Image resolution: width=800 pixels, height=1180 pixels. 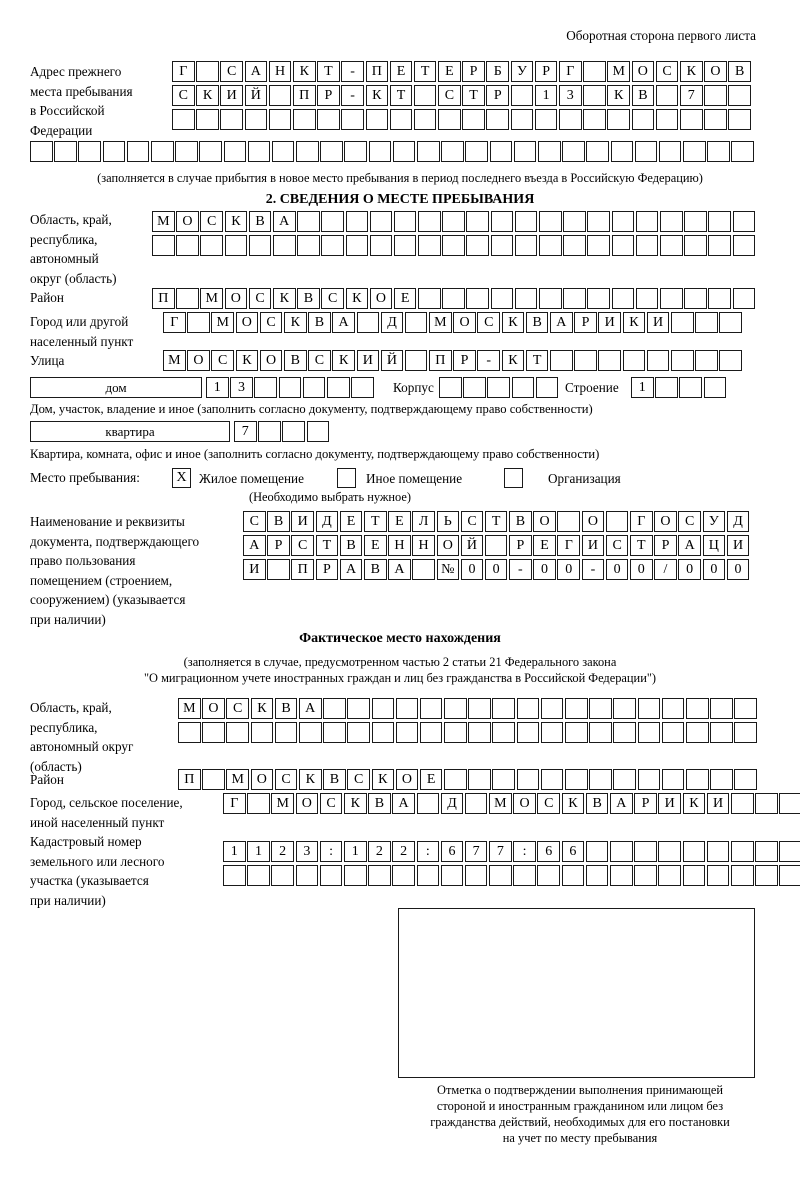 I want to click on flat-number-cells: 7, so click(x=282, y=431).